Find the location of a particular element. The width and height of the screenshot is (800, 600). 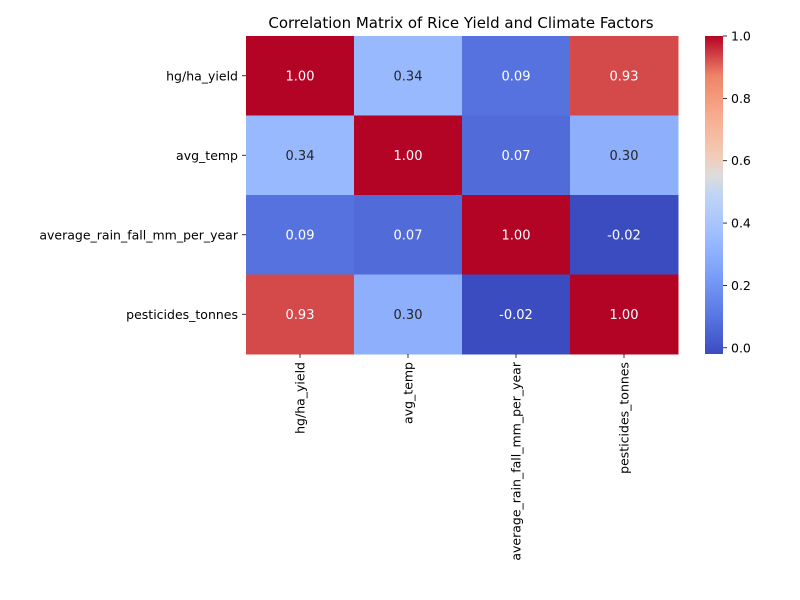

row-label: hg/ha_yield is located at coordinates (202, 75).